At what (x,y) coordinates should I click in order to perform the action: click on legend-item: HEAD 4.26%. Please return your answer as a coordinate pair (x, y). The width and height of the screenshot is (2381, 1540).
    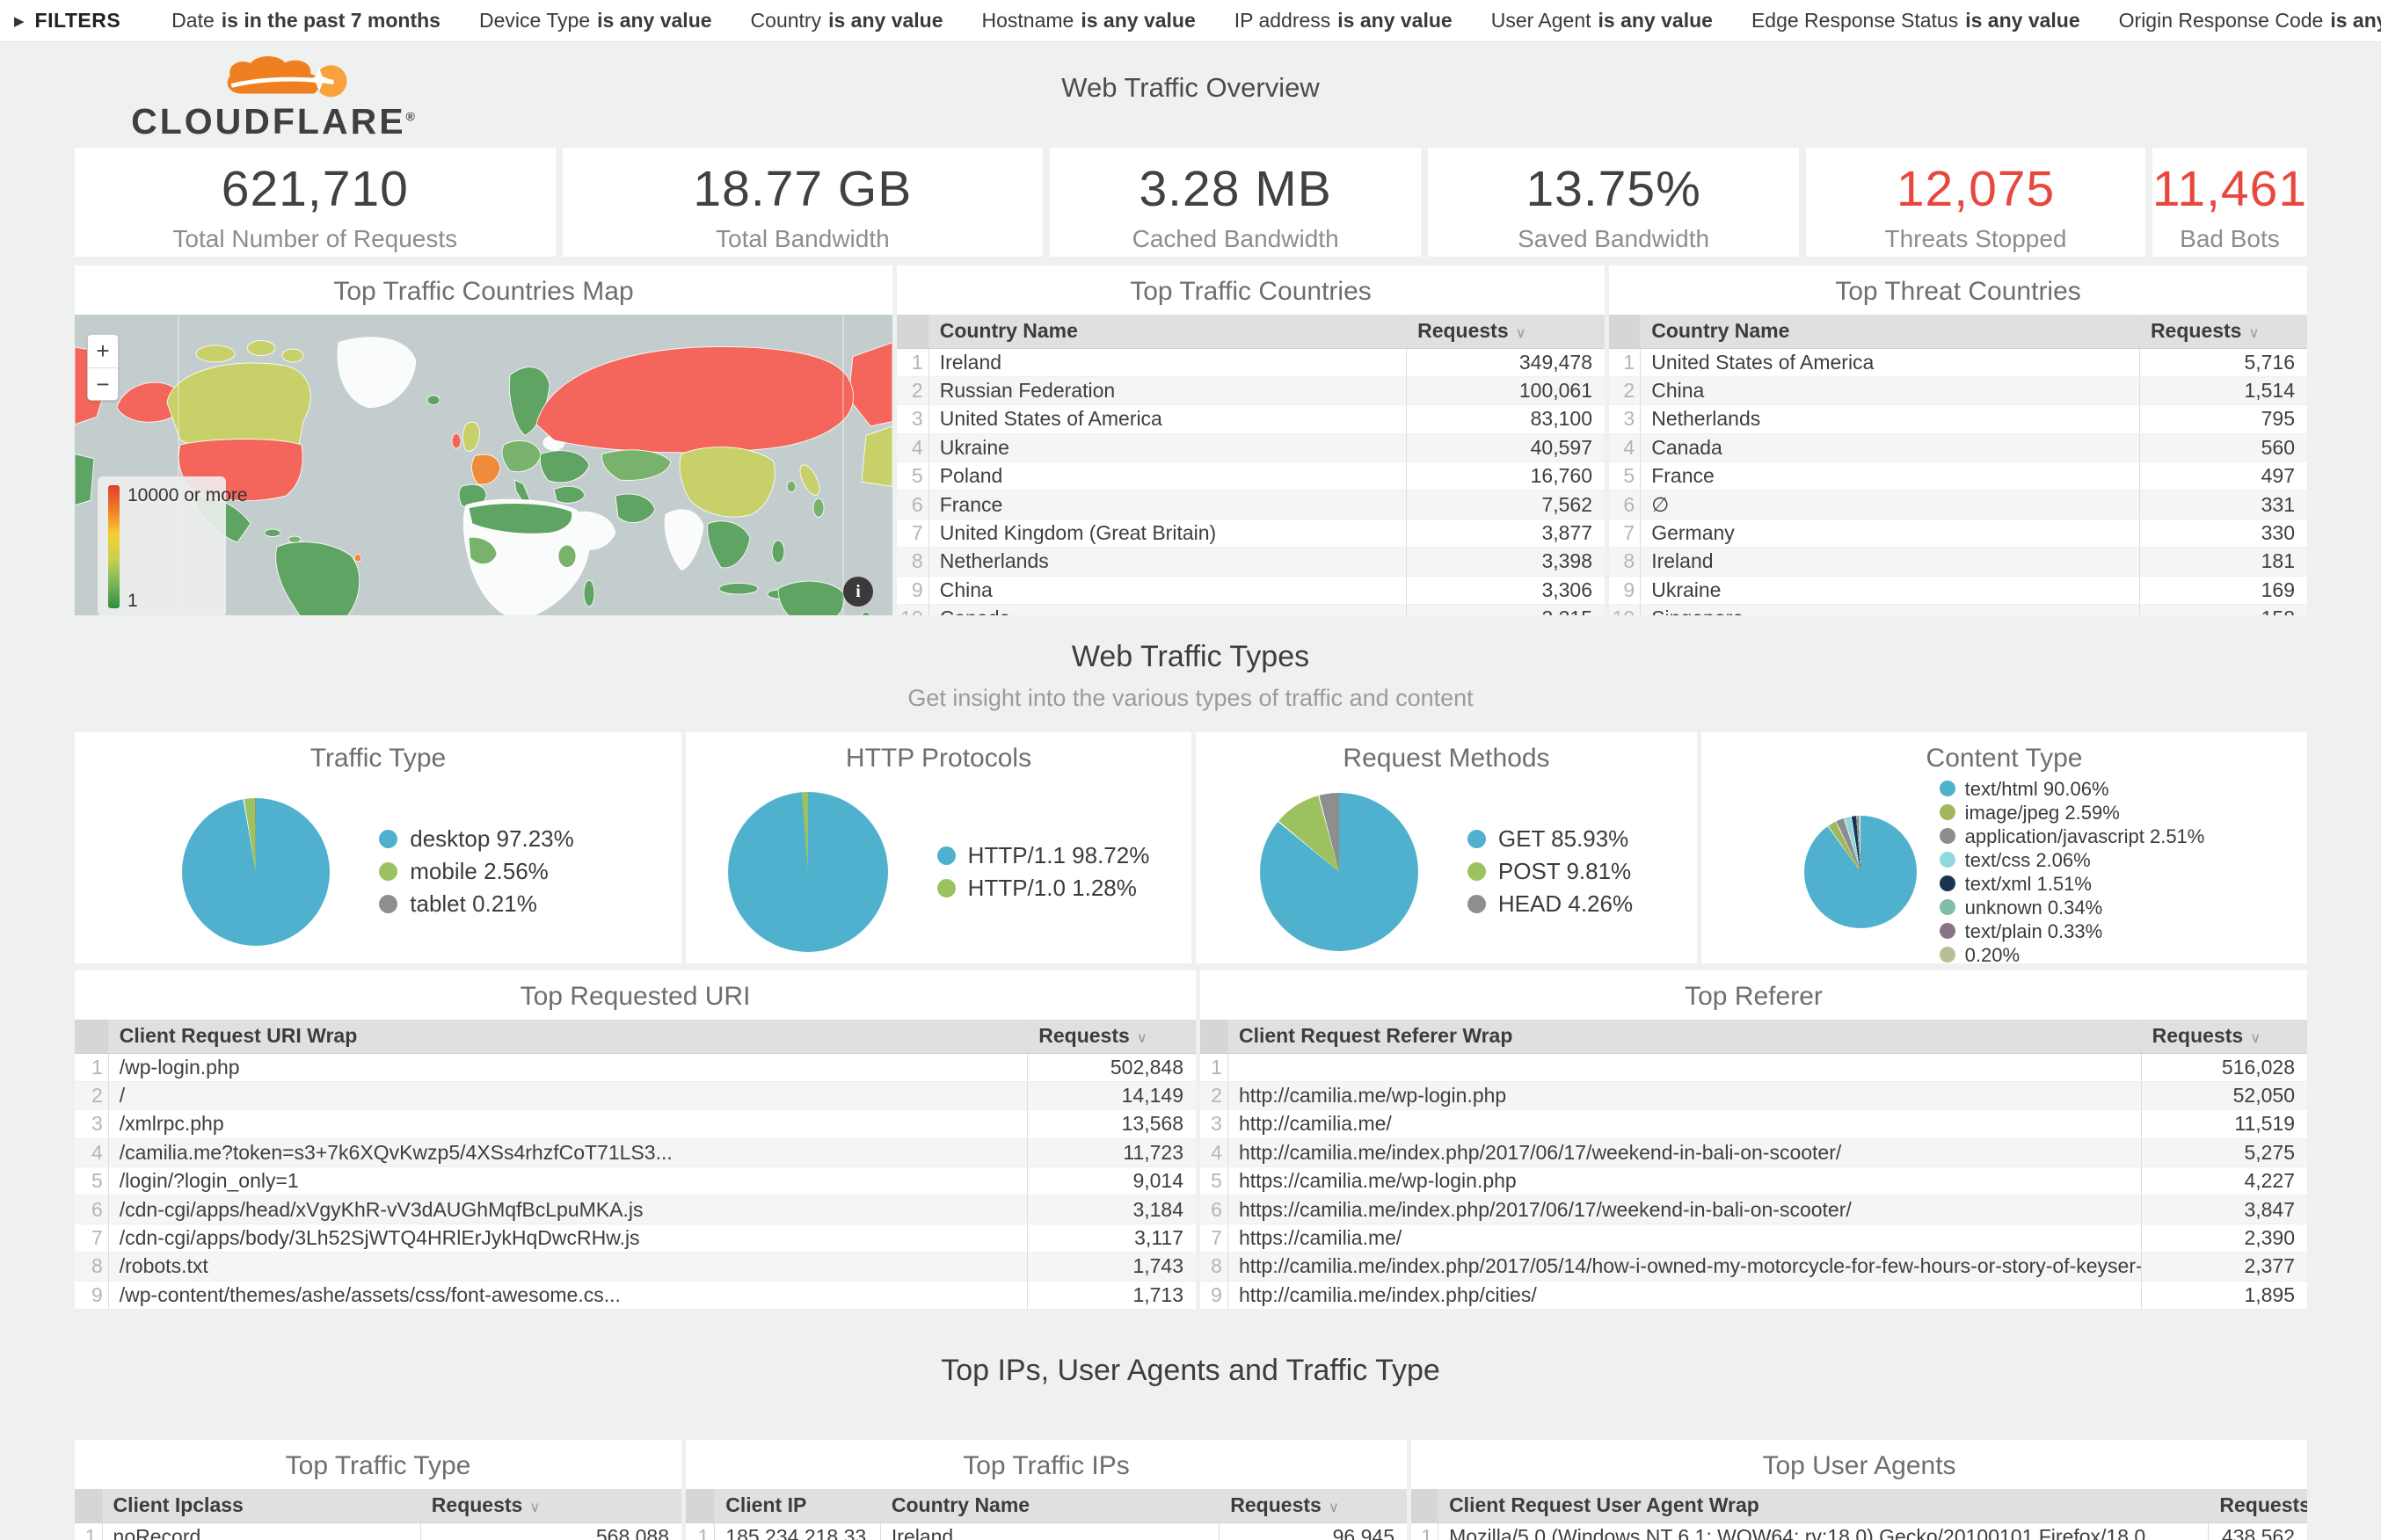
    Looking at the image, I should click on (1550, 904).